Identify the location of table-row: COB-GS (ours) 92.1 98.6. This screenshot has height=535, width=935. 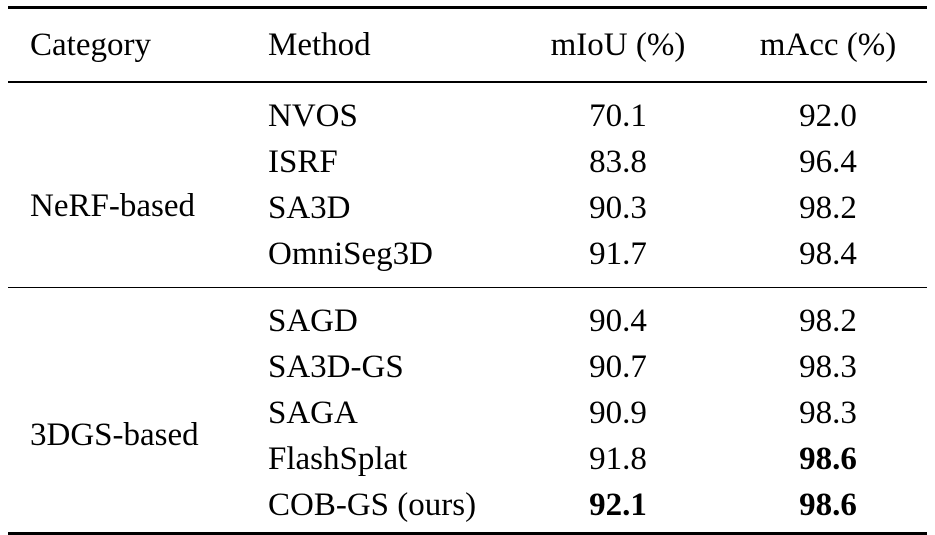
(467, 505).